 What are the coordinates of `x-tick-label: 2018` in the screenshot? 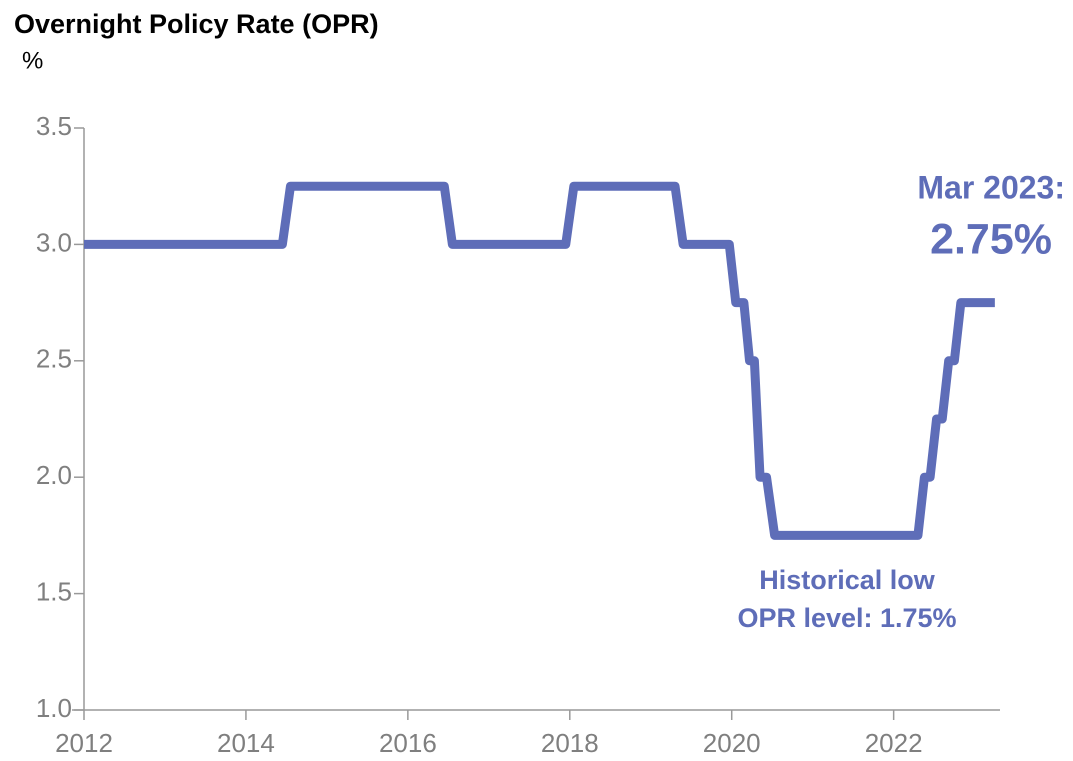 It's located at (570, 743).